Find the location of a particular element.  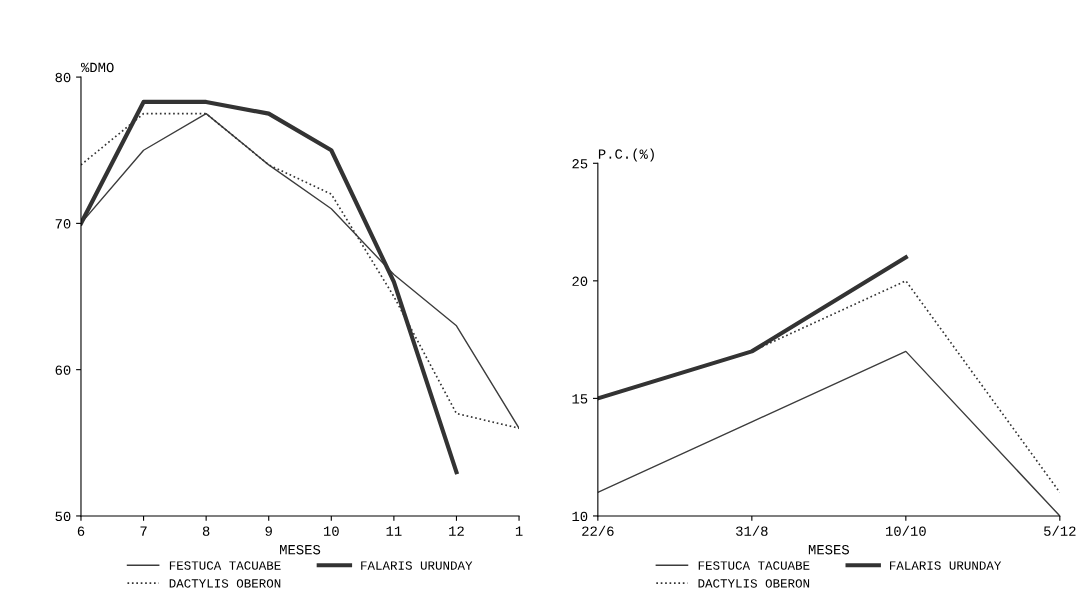

x-tick-label: 1 is located at coordinates (519, 531).